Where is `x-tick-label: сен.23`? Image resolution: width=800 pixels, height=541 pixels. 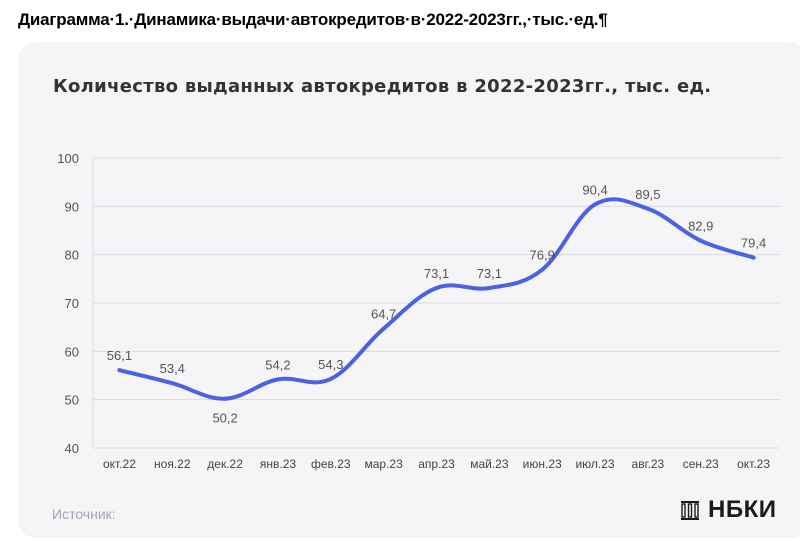
x-tick-label: сен.23 is located at coordinates (701, 464).